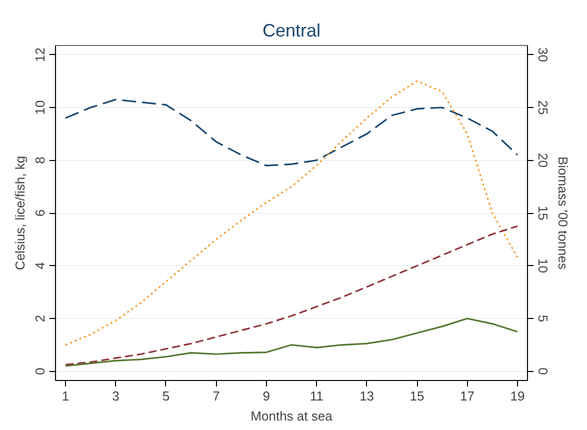 This screenshot has height=430, width=587. What do you see at coordinates (417, 396) in the screenshot?
I see `x-tick-label: 15` at bounding box center [417, 396].